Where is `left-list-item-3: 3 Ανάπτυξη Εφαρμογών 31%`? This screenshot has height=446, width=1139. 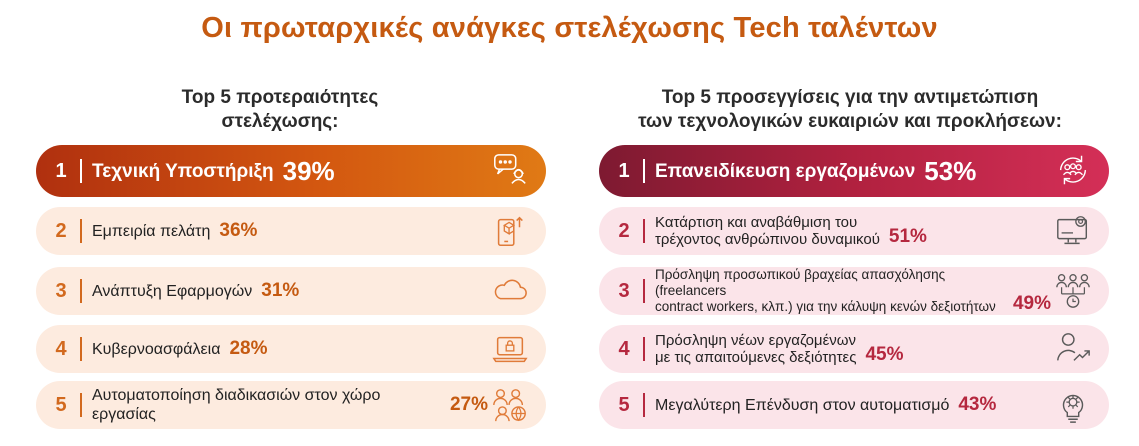
left-list-item-3: 3 Ανάπτυξη Εφαρμογών 31% is located at coordinates (291, 291).